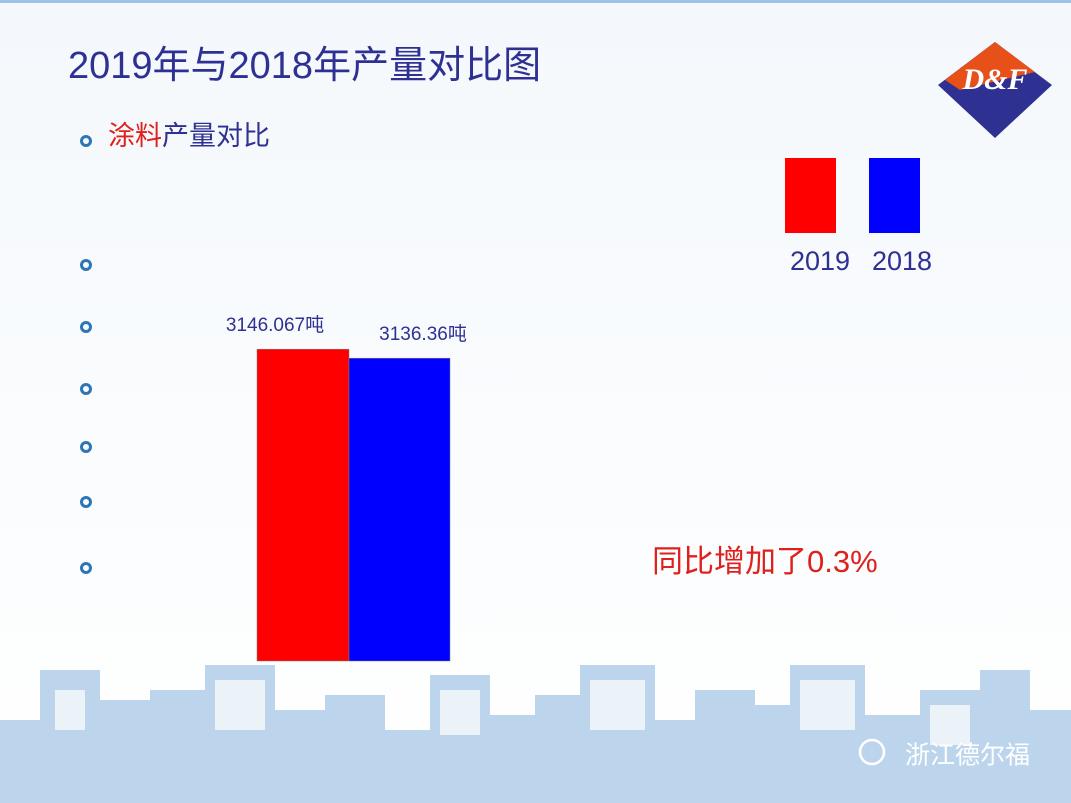 The height and width of the screenshot is (803, 1071). Describe the element at coordinates (994, 79) in the screenshot. I see `logo-text: D&F` at that location.